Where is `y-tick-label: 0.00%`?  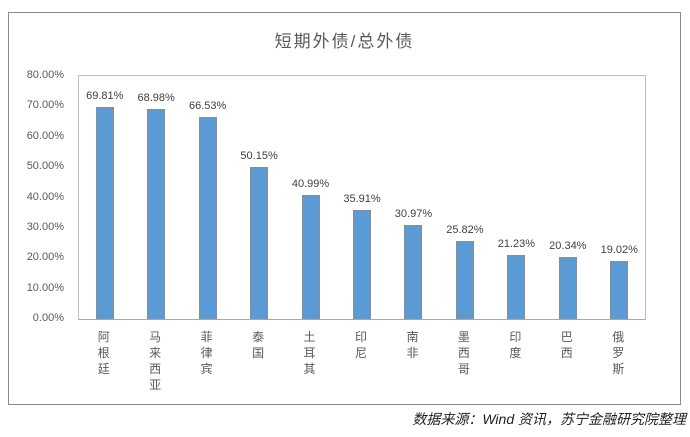 y-tick-label: 0.00% is located at coordinates (48, 318).